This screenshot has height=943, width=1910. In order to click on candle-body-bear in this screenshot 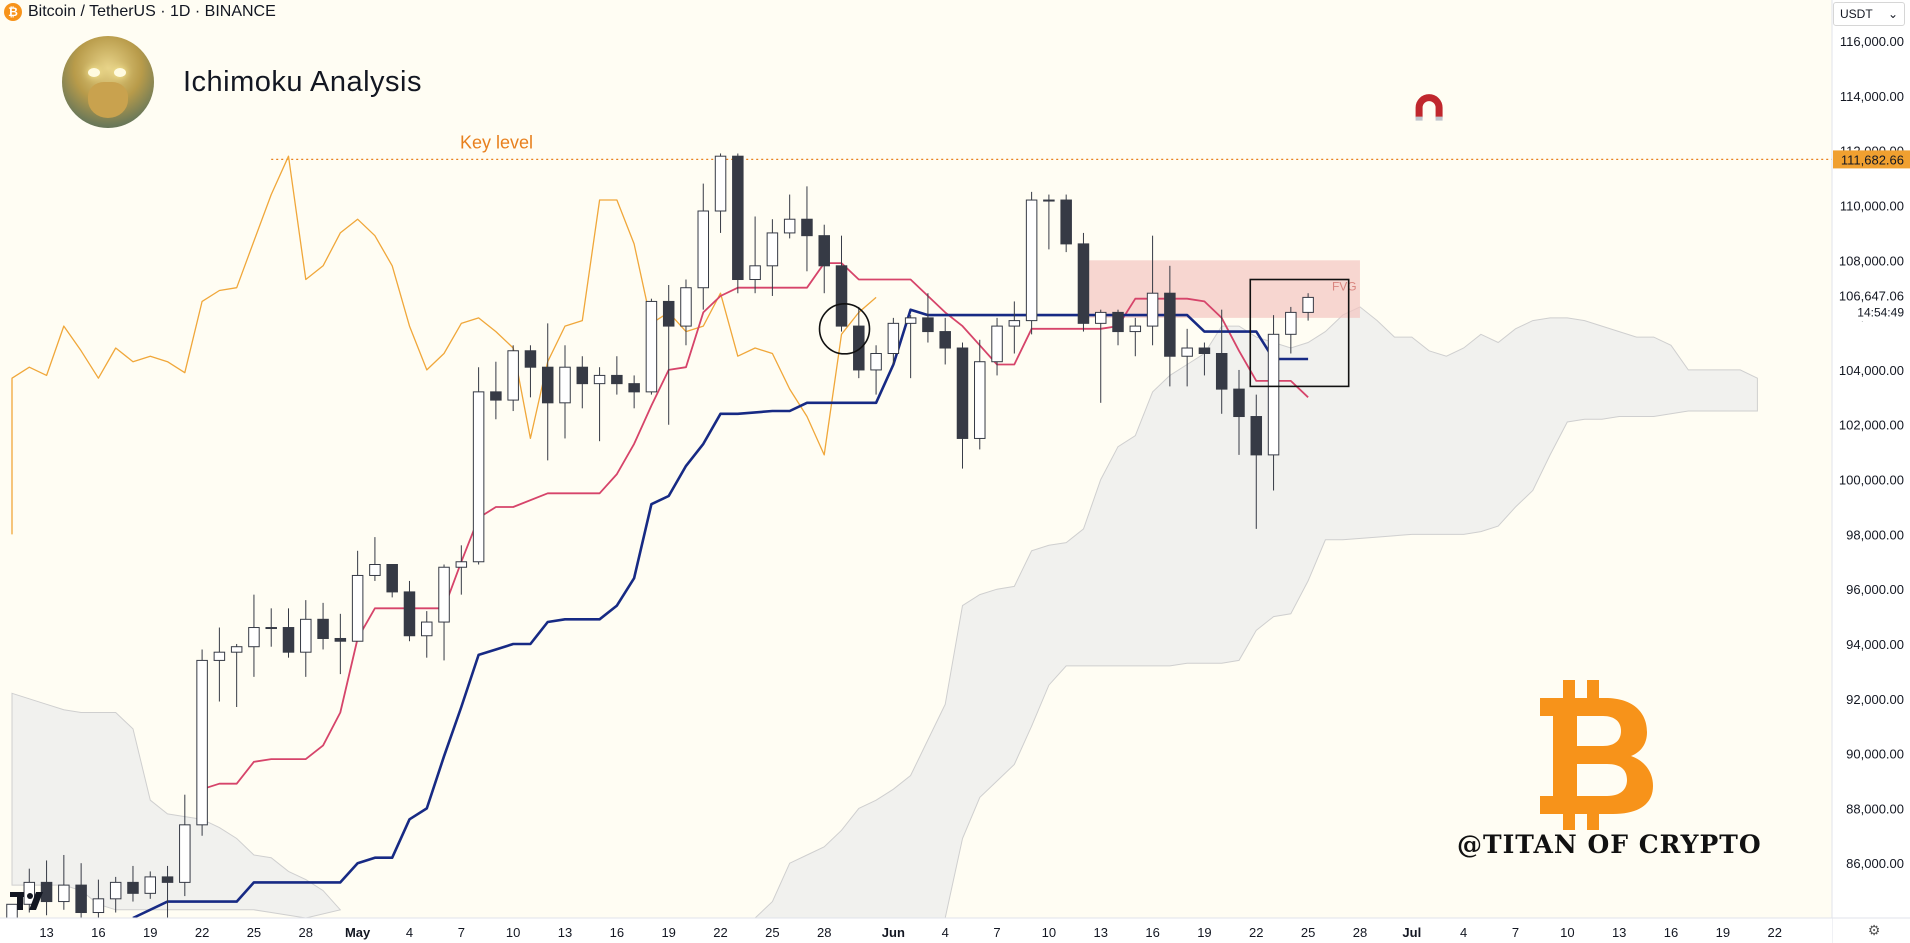, I will do `click(323, 628)`.